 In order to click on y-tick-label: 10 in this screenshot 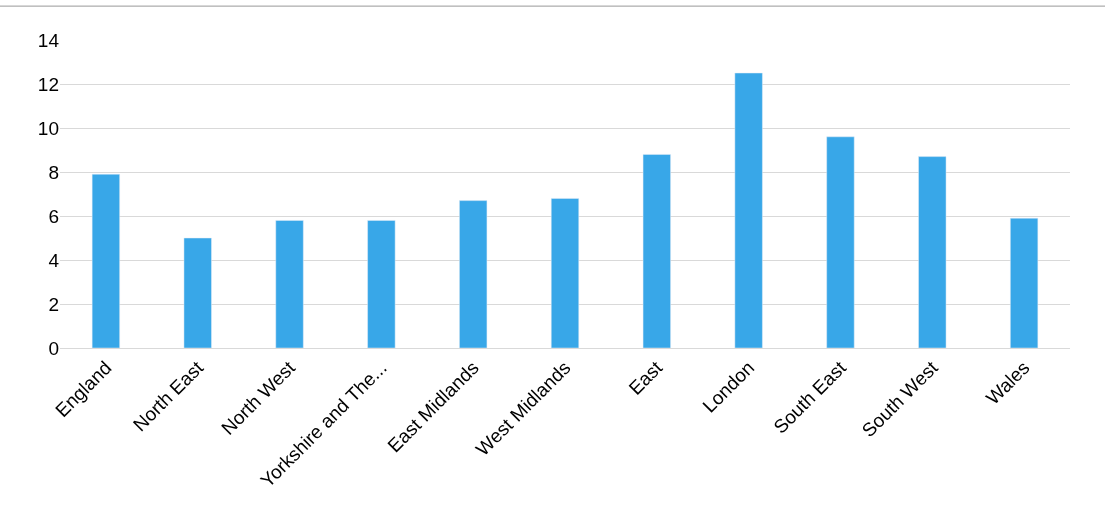, I will do `click(48, 128)`.